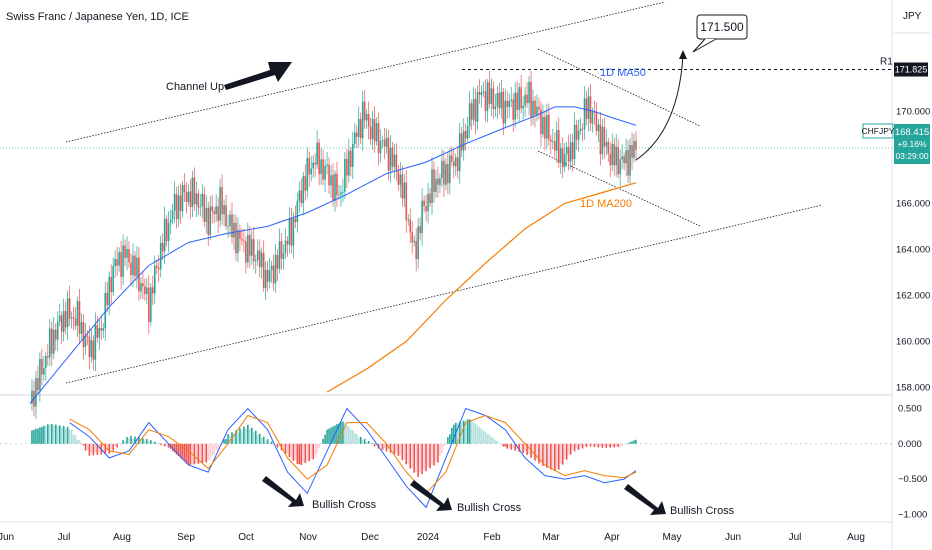 This screenshot has height=550, width=932. I want to click on target-callout: 171.500, so click(720, 33).